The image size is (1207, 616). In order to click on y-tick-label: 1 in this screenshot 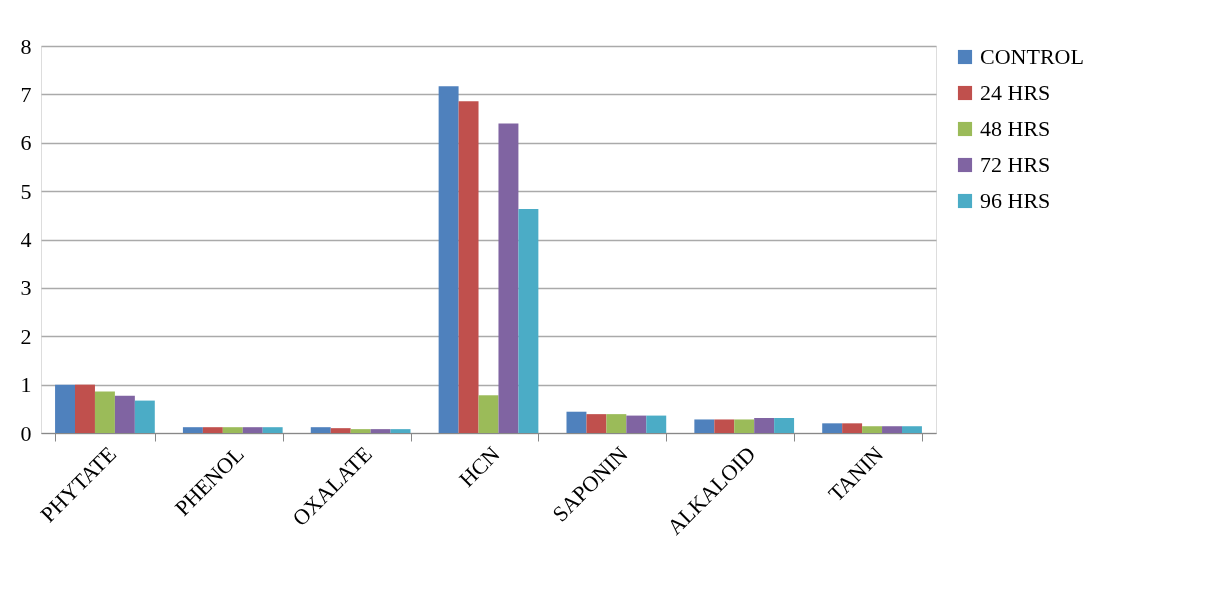, I will do `click(26, 385)`.